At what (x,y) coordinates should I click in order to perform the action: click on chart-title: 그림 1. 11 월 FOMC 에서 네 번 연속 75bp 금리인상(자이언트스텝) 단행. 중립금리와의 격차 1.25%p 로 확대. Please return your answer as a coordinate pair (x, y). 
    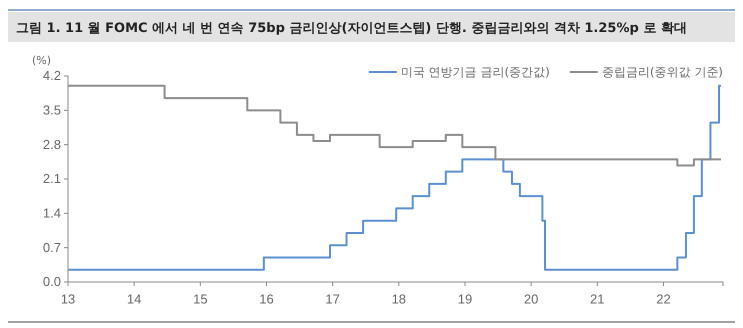
    Looking at the image, I should click on (351, 28).